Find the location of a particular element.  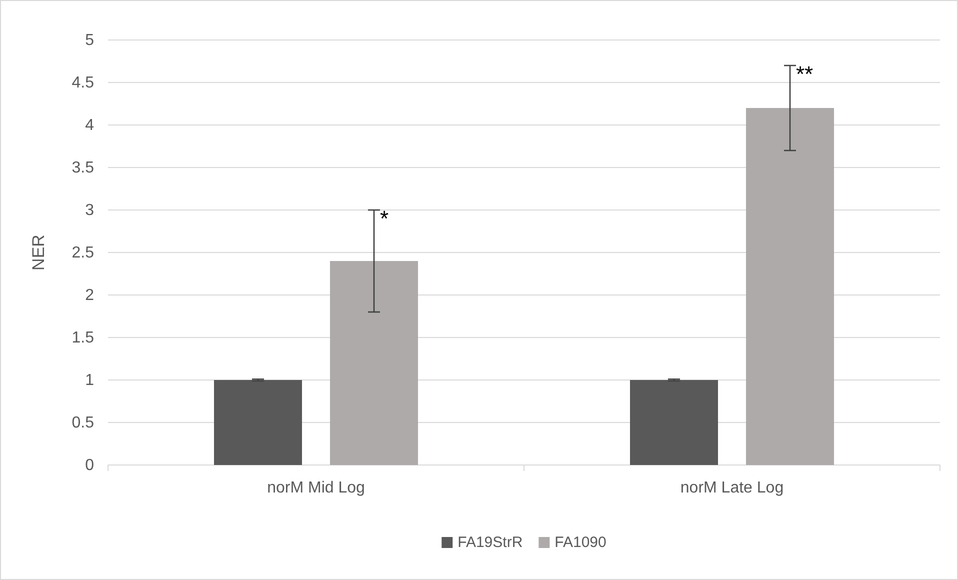

y-tick-label: 2 is located at coordinates (89, 295).